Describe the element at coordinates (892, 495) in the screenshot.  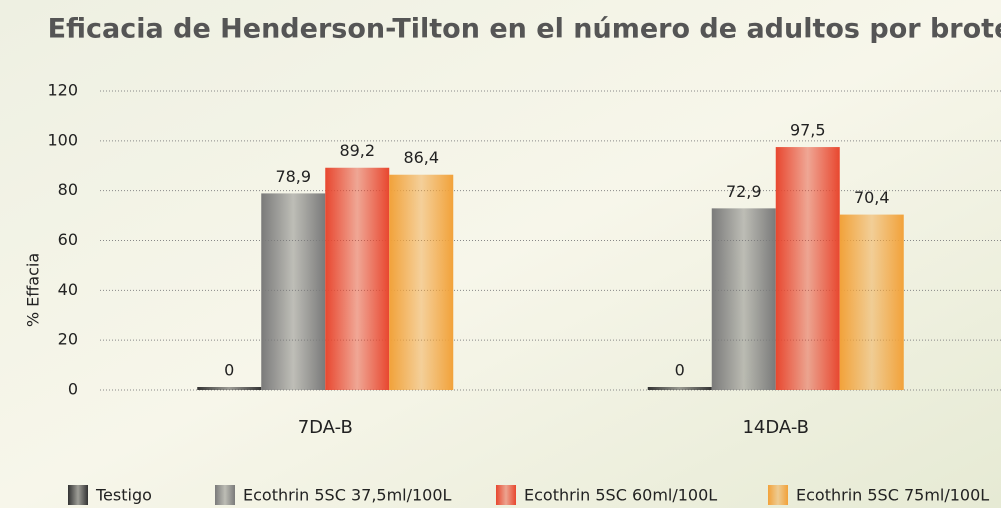
I see `legend-label: Ecothrin 5SC 75ml/100L` at that location.